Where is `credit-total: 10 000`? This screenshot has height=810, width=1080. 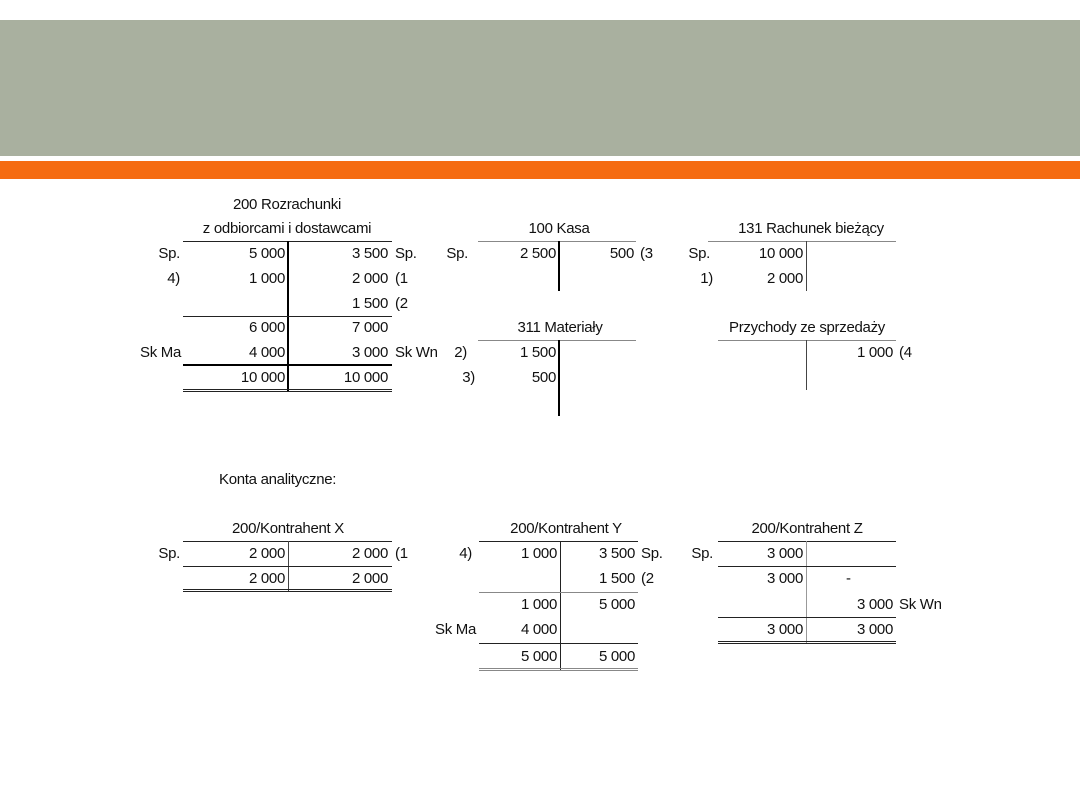
credit-total: 10 000 is located at coordinates (365, 377).